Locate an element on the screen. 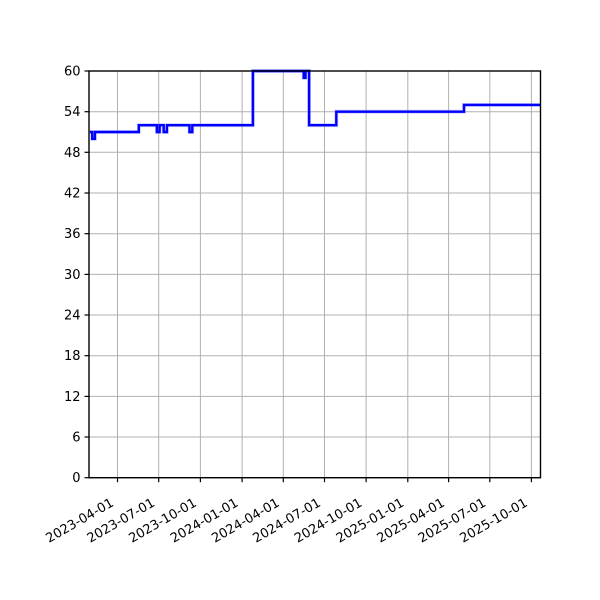 This screenshot has width=600, height=600. y-tick-label: 30 is located at coordinates (72, 275).